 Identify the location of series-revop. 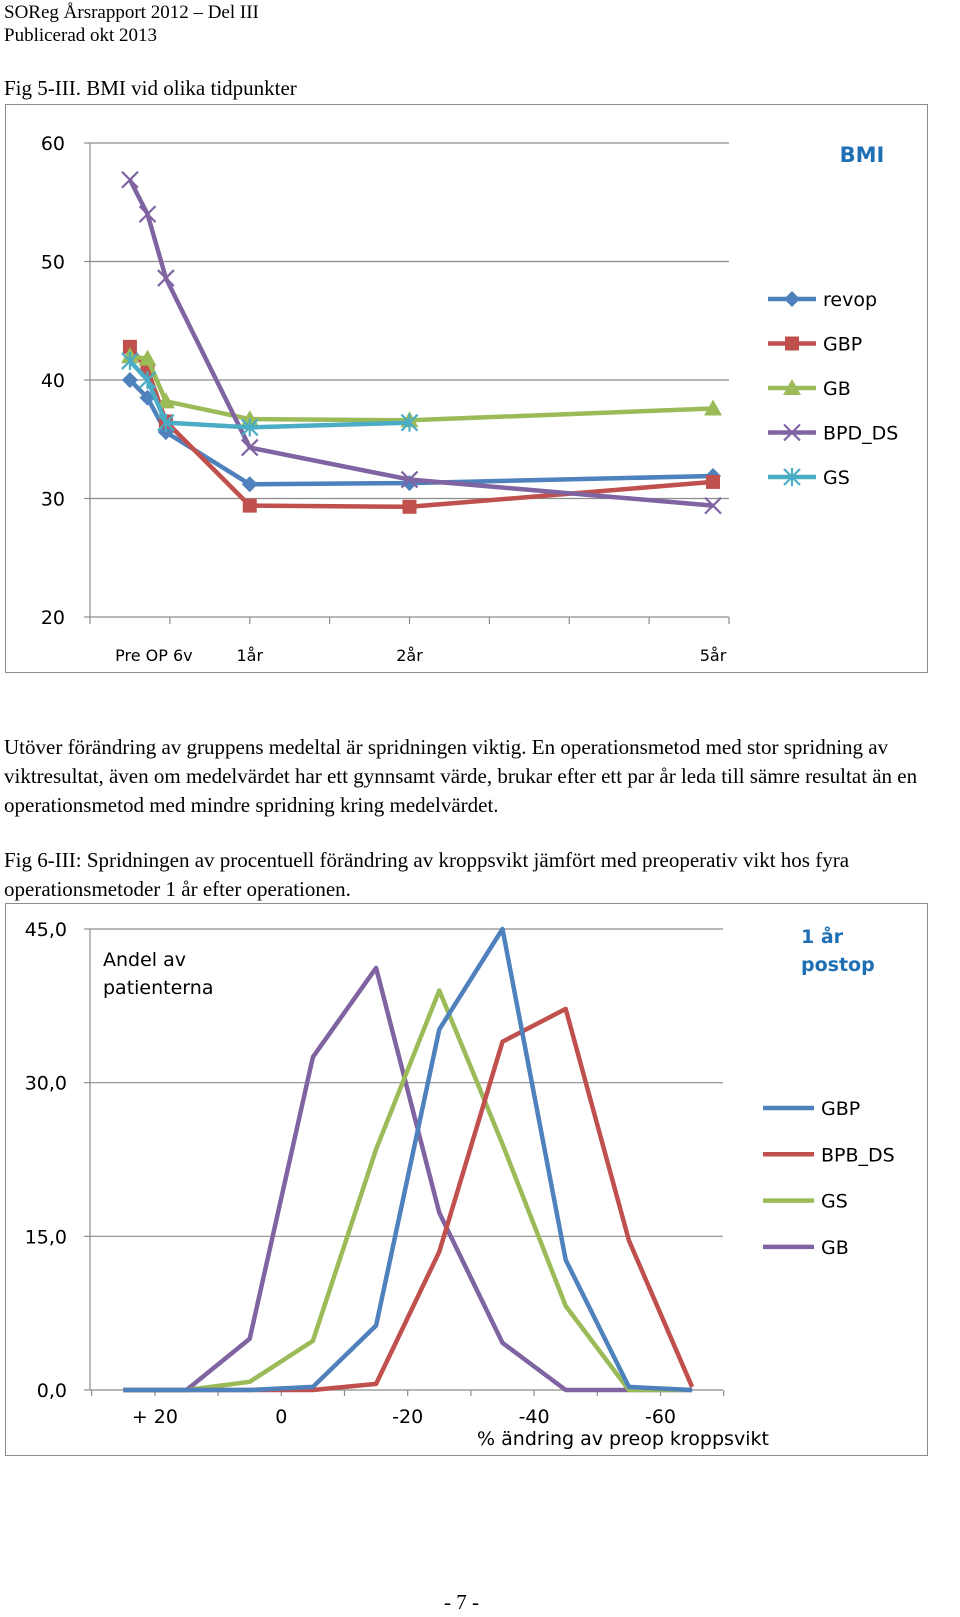
(421, 432).